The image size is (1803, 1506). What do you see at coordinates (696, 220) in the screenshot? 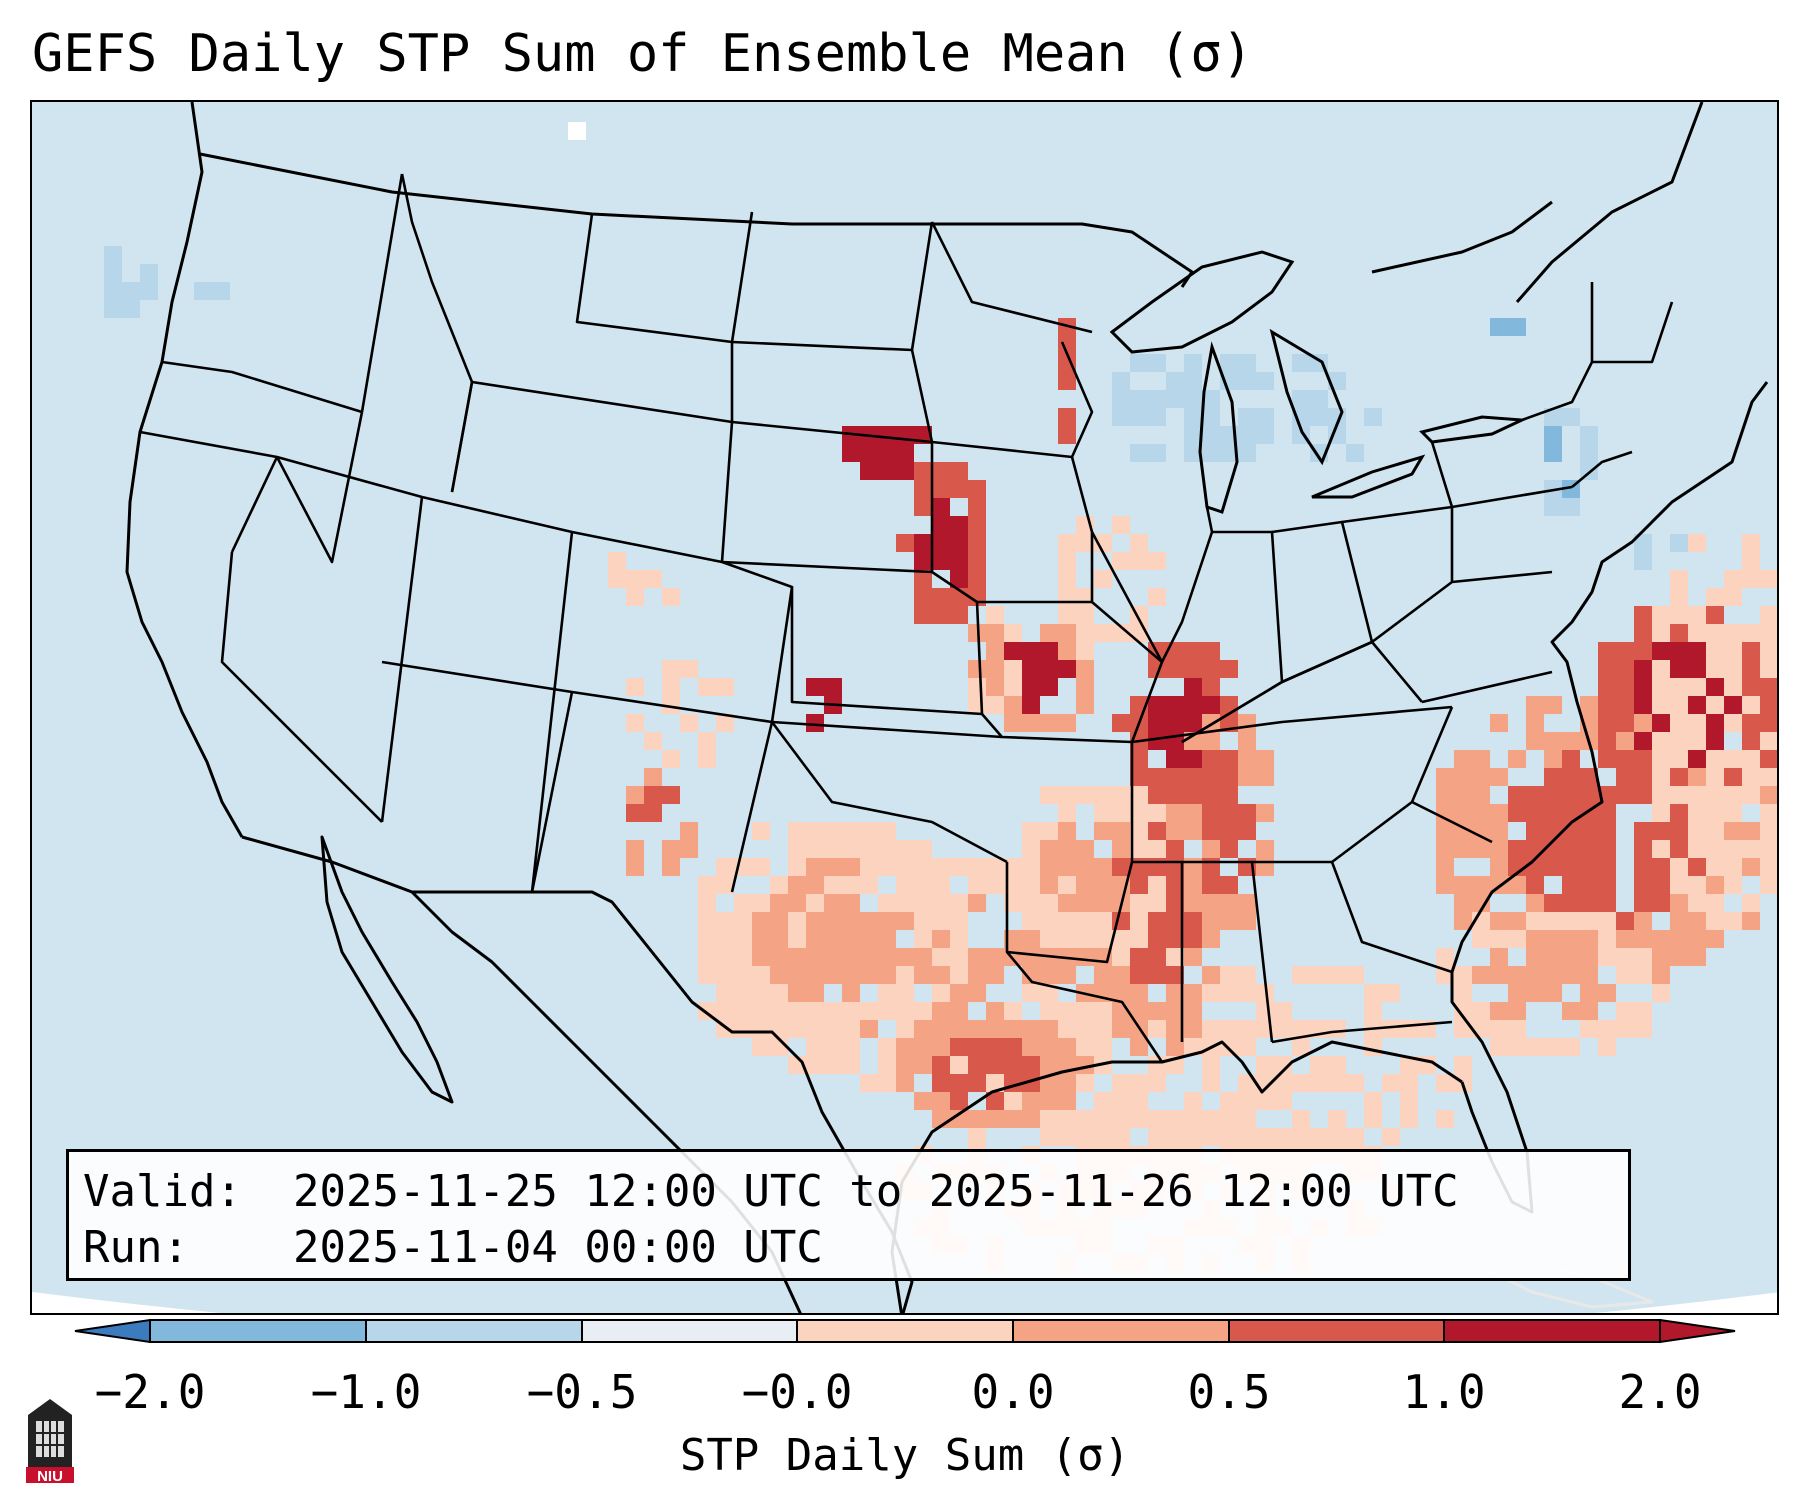
I see `border-canada` at bounding box center [696, 220].